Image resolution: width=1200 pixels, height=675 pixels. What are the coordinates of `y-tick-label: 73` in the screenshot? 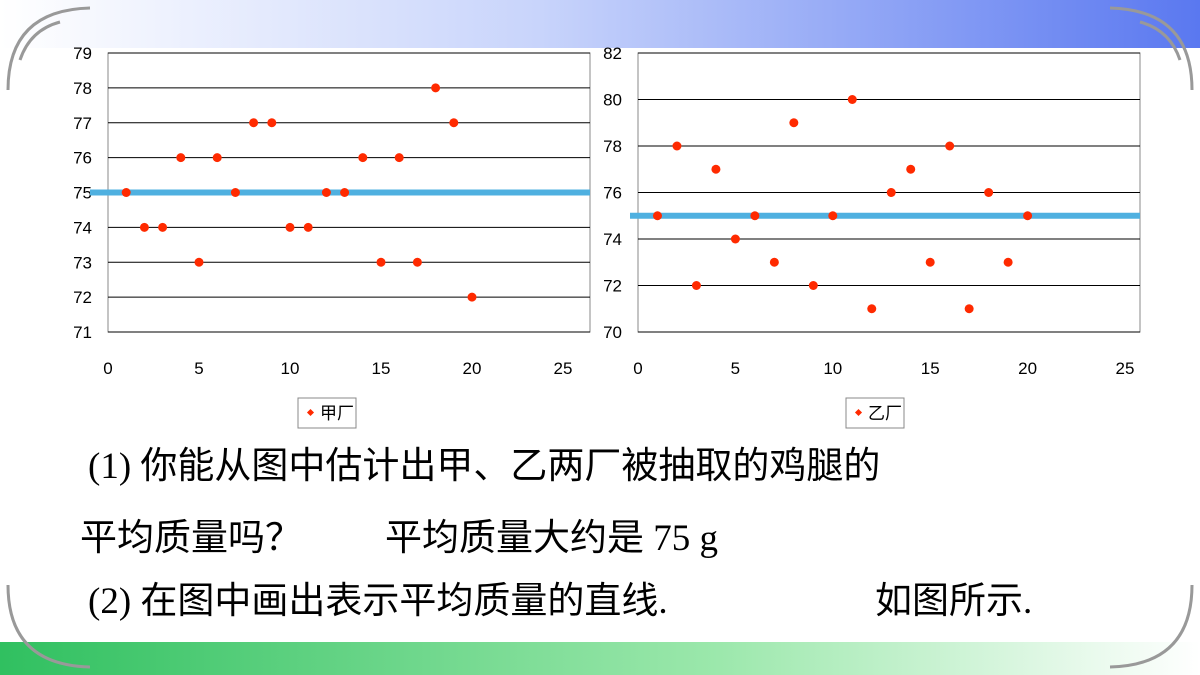 It's located at (82, 262).